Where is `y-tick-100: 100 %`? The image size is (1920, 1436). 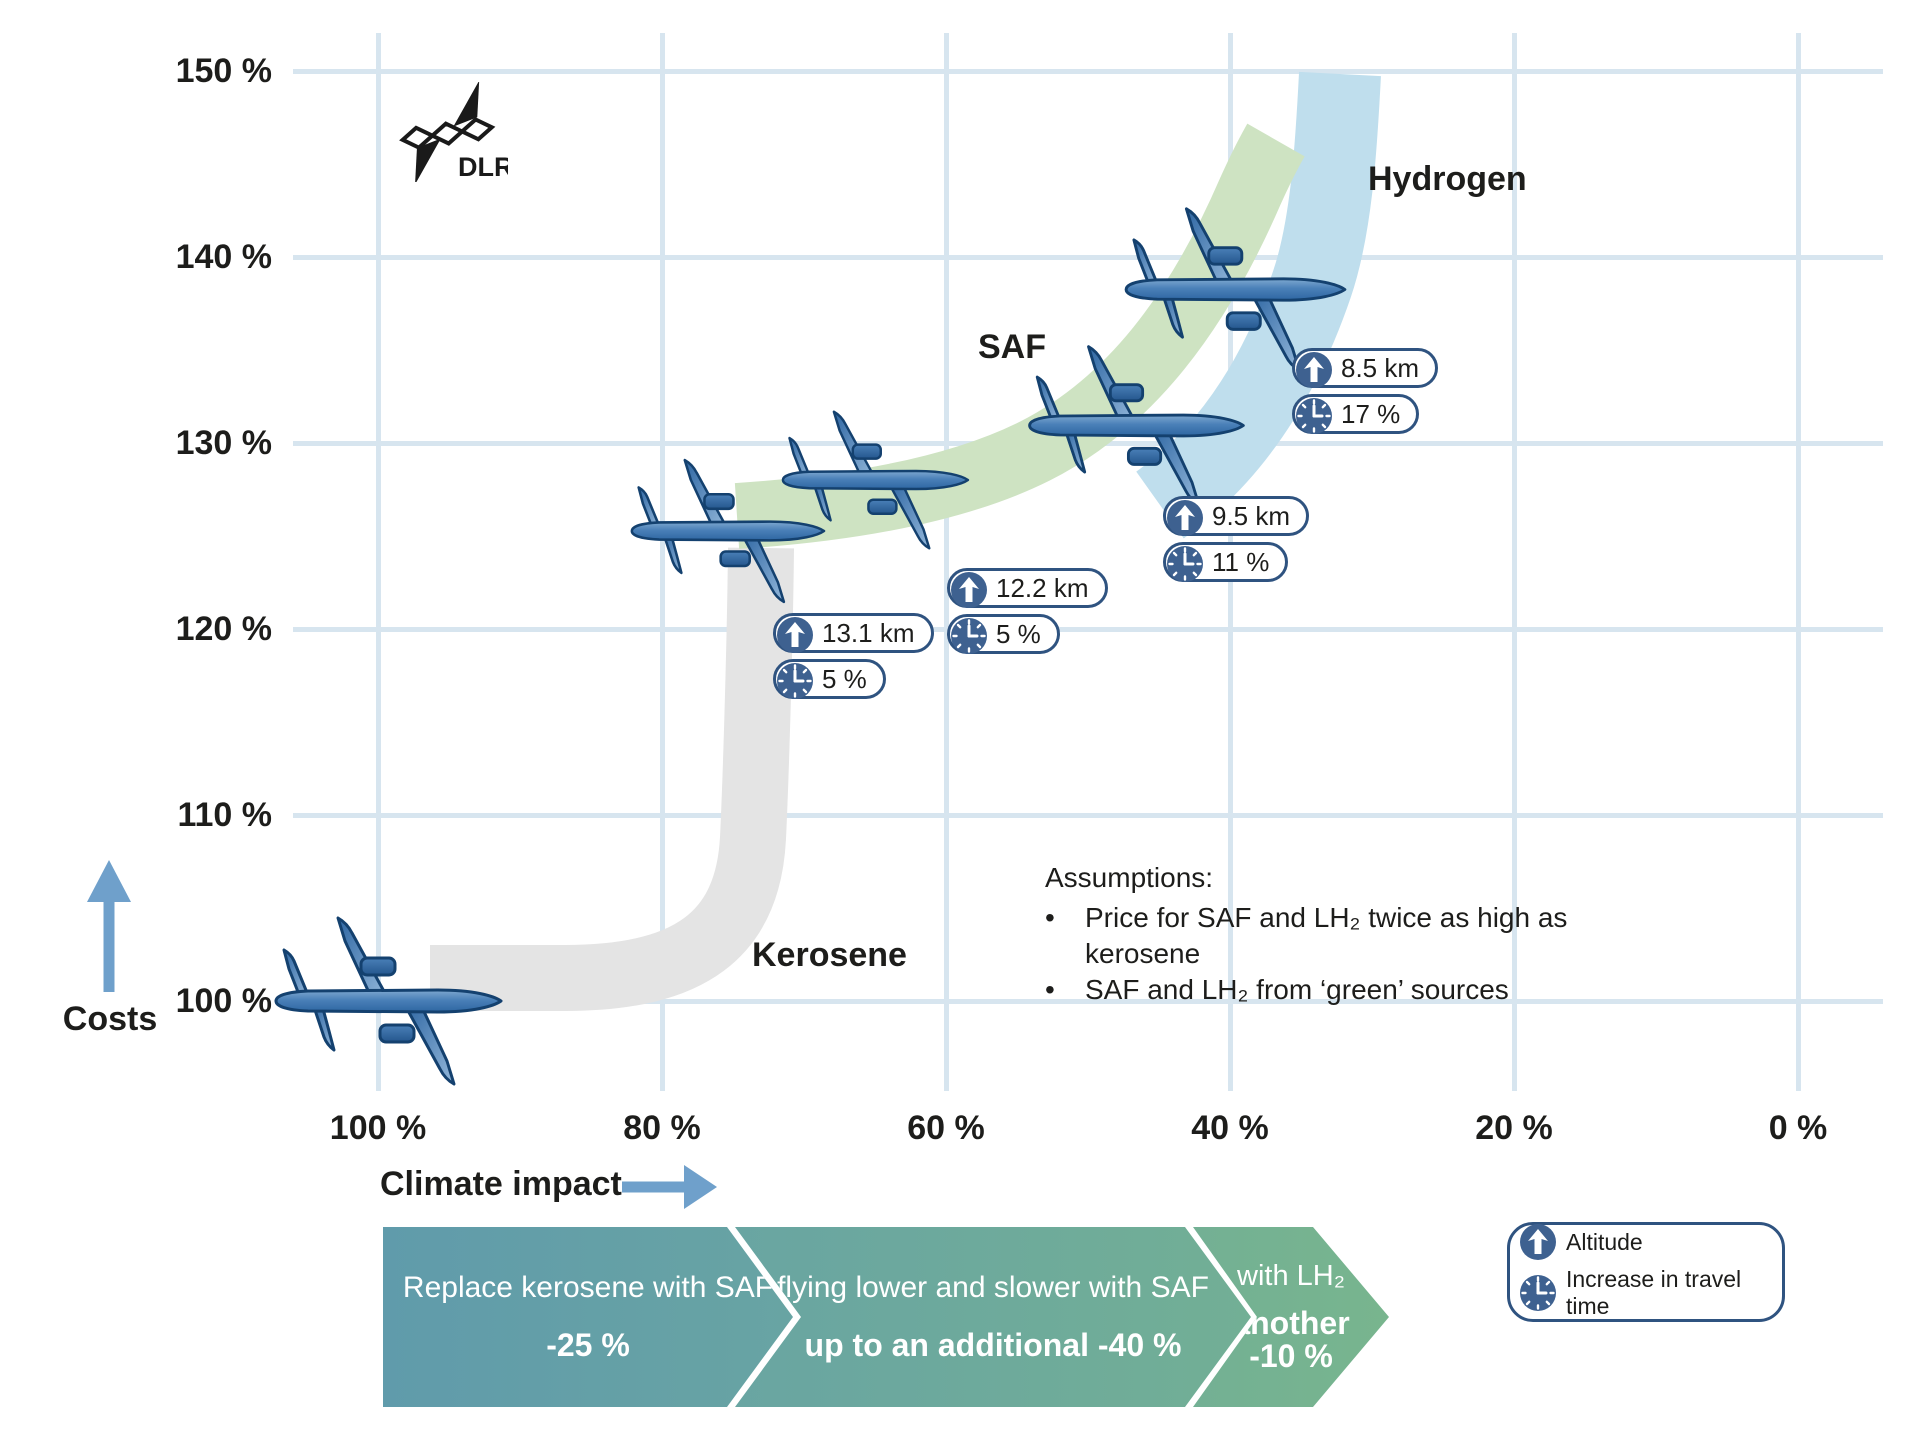 y-tick-100: 100 % is located at coordinates (223, 1001).